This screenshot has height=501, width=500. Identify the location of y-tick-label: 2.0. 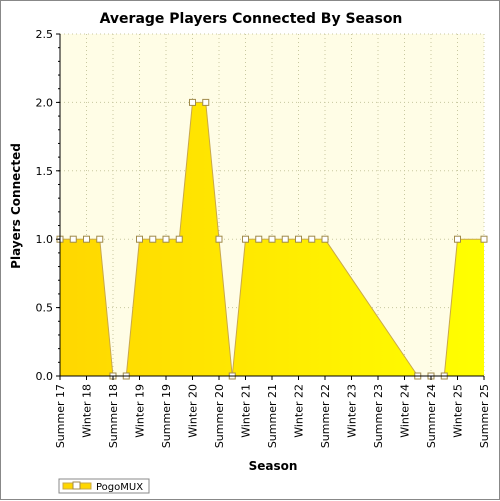
(45, 102).